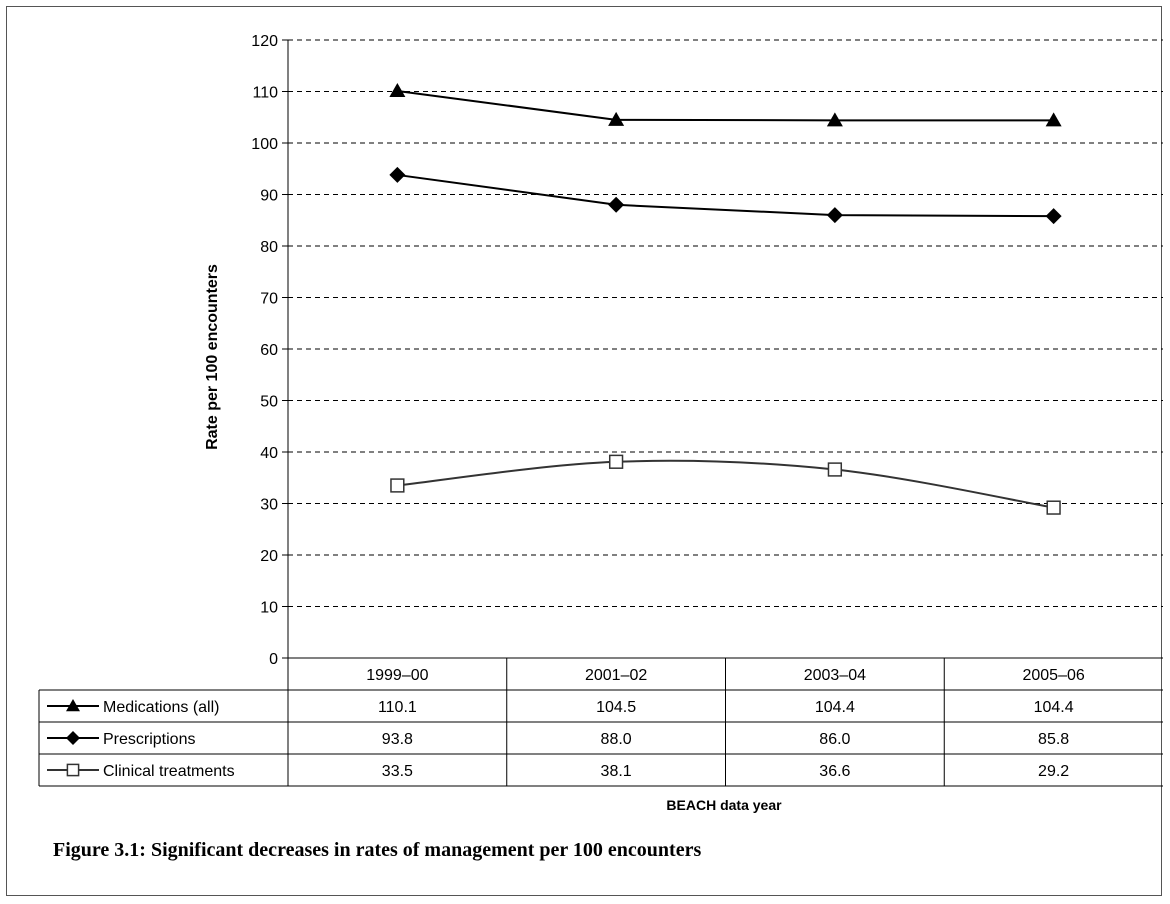 This screenshot has width=1170, height=904. I want to click on y-tick-label: 110, so click(265, 93).